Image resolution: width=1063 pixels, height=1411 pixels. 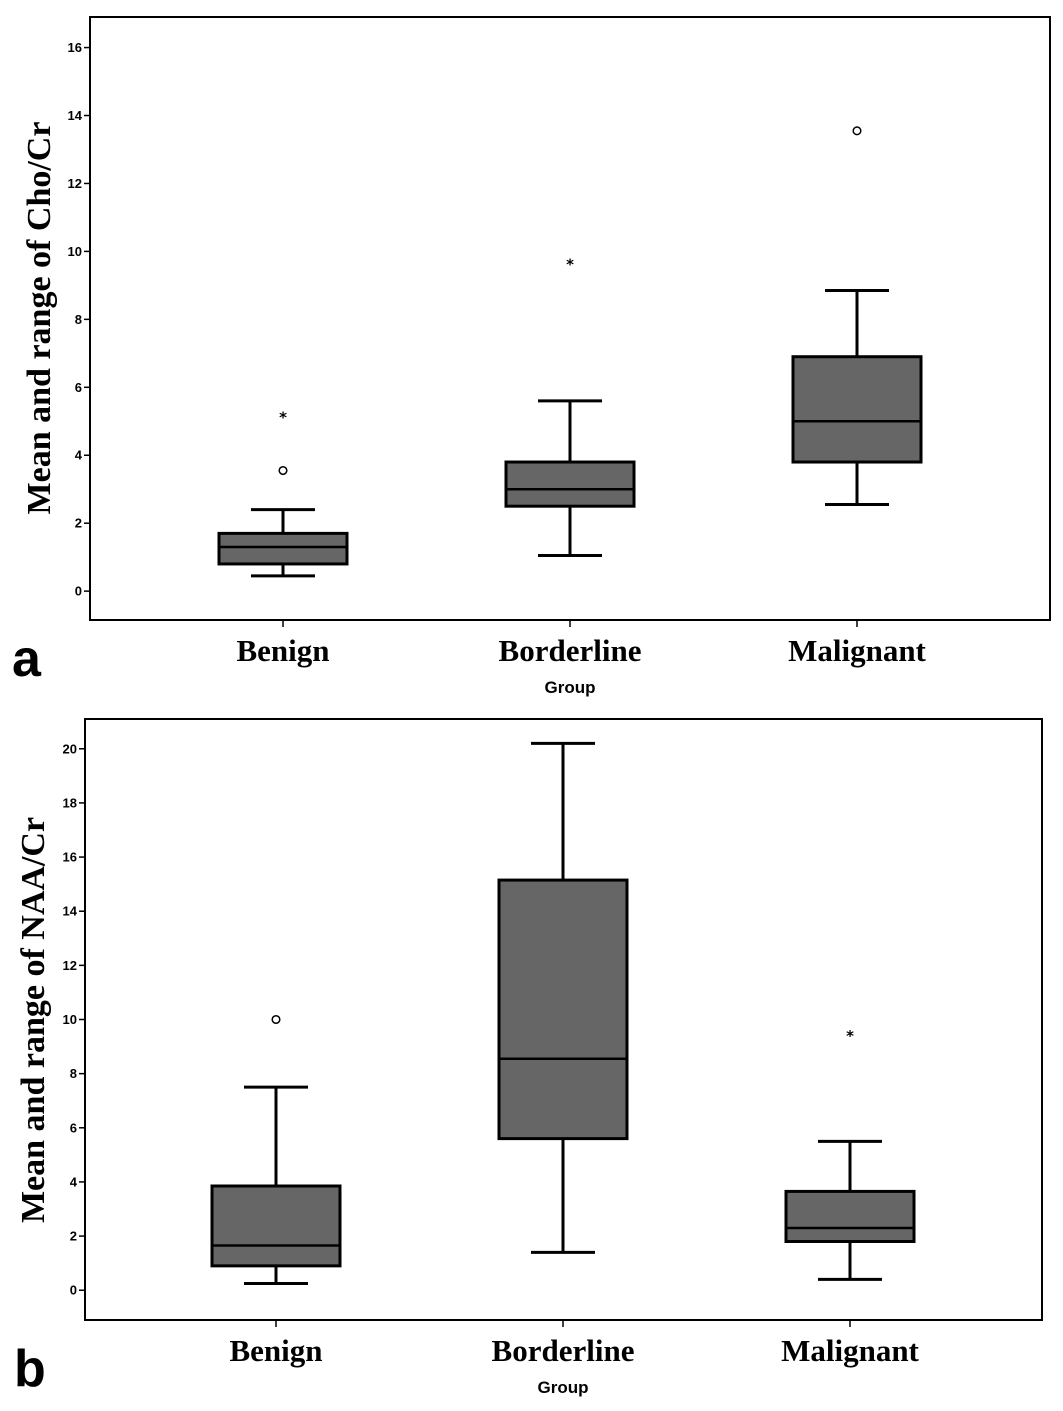 What do you see at coordinates (850, 1216) in the screenshot?
I see `chart-b-iqr-box-malignant` at bounding box center [850, 1216].